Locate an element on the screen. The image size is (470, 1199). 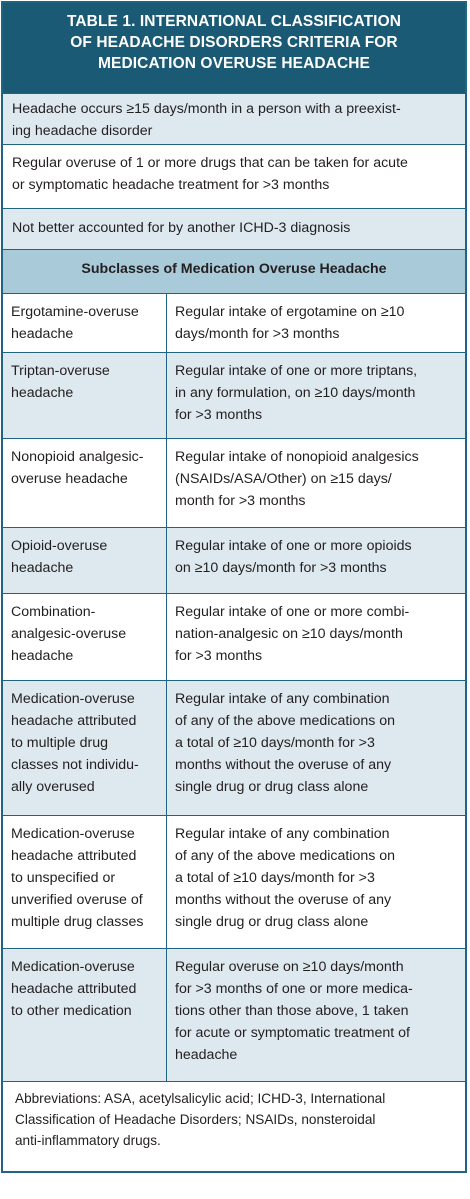
subclass-name-line: Opioid-overuse is located at coordinates (59, 546).